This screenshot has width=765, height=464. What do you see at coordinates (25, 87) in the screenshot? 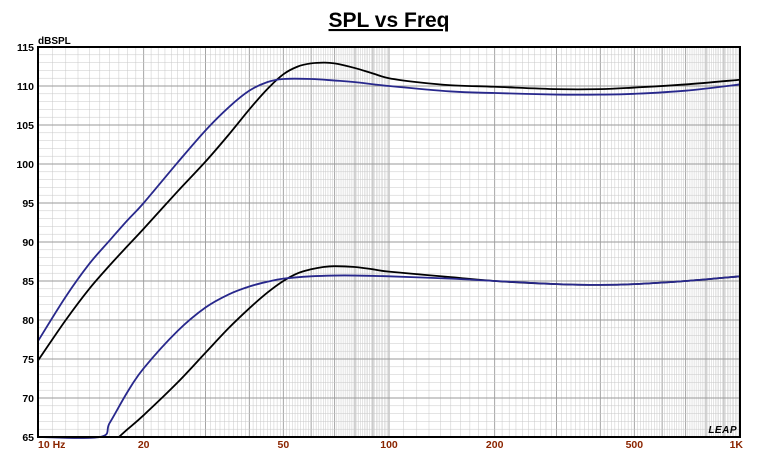
I see `y-tick-label: 110` at bounding box center [25, 87].